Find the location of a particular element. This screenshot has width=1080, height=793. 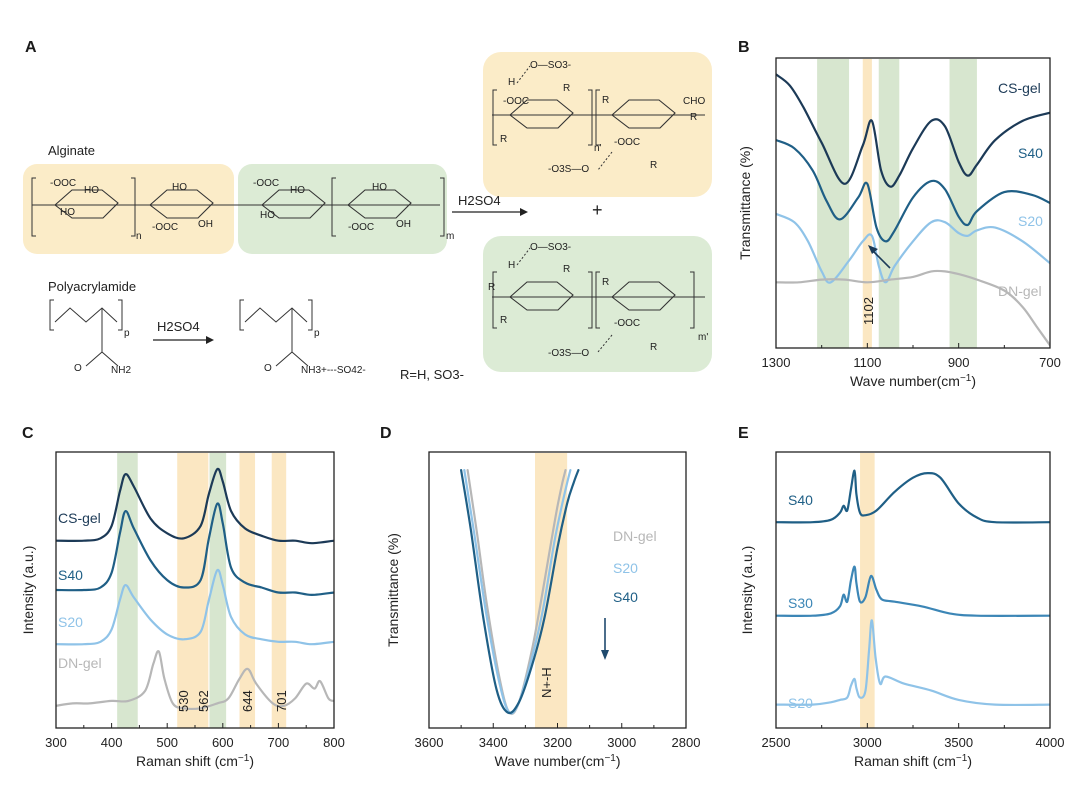

frag-cooh-4: -OOC is located at coordinates (361, 227).